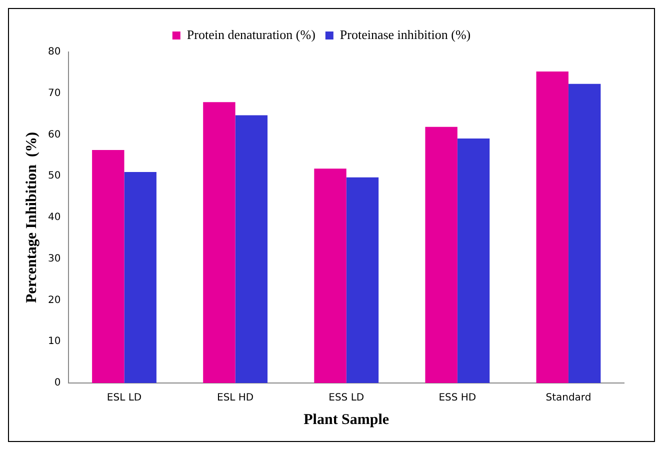  Describe the element at coordinates (57, 383) in the screenshot. I see `y-tick-label: 0` at that location.